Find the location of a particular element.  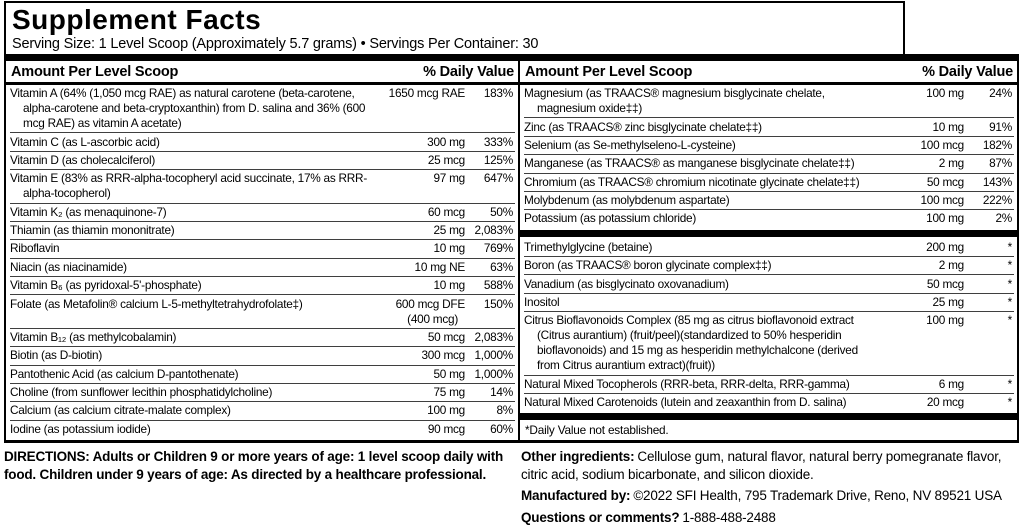

ingredient-amount: 2 mg is located at coordinates (921, 265).